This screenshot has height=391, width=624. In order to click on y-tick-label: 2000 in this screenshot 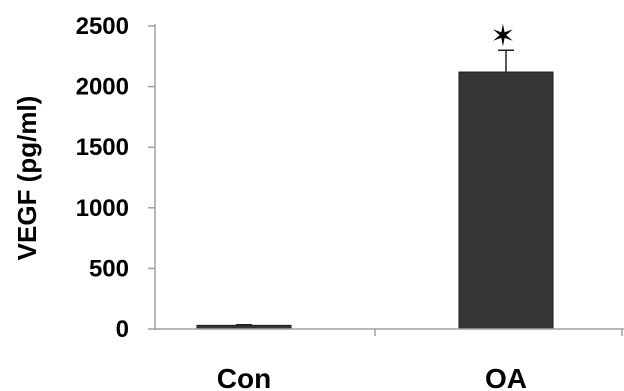, I will do `click(102, 87)`.